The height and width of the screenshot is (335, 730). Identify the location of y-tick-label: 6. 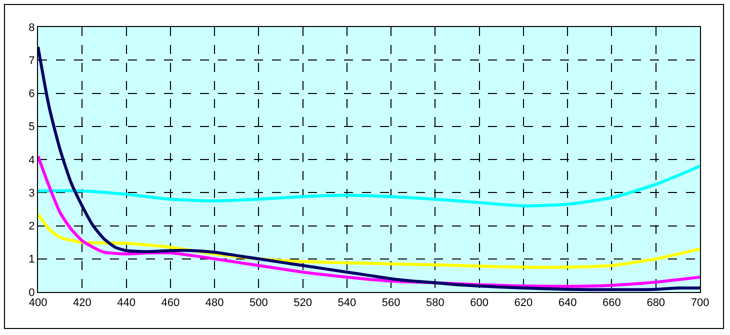
(31, 94).